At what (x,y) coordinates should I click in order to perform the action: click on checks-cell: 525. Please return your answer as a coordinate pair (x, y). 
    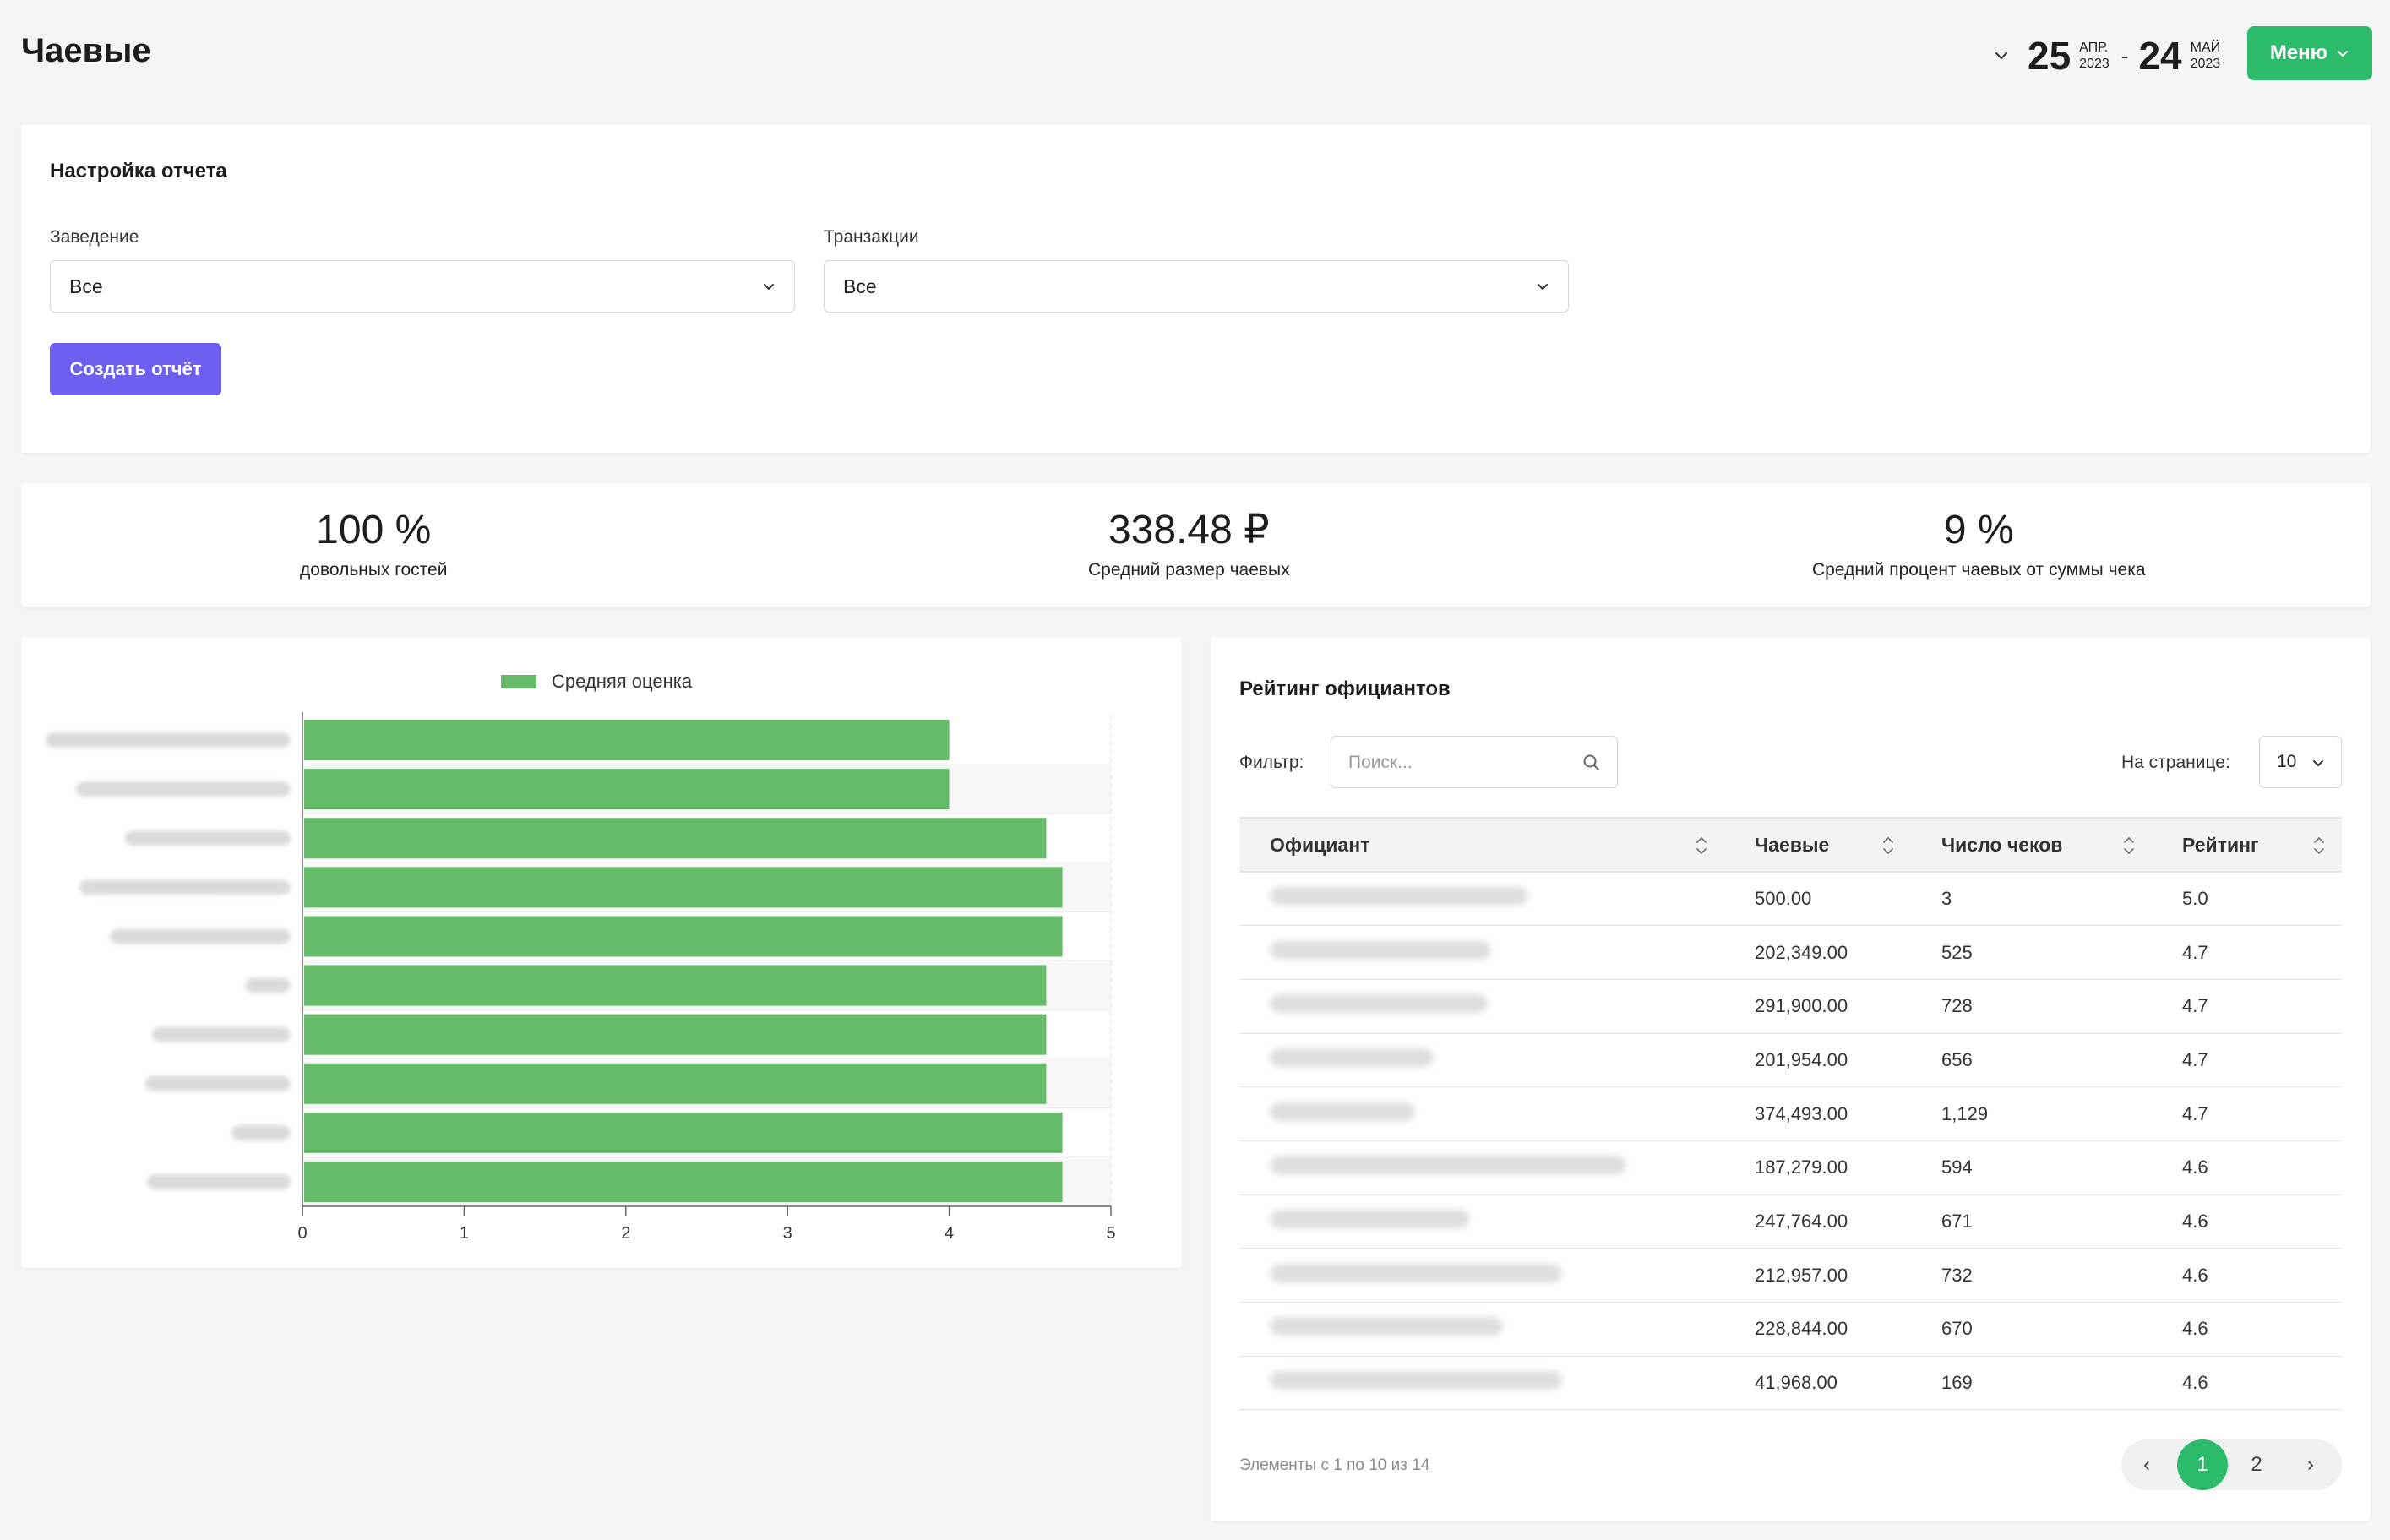
    Looking at the image, I should click on (2031, 952).